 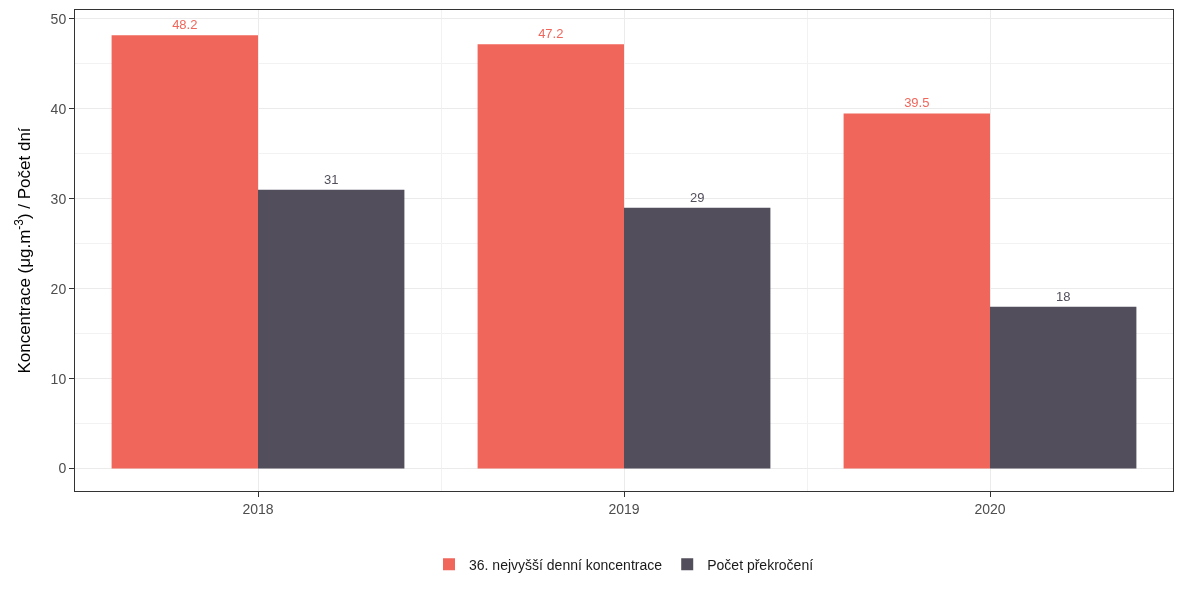 What do you see at coordinates (990, 508) in the screenshot?
I see `x-tick-label: 2020` at bounding box center [990, 508].